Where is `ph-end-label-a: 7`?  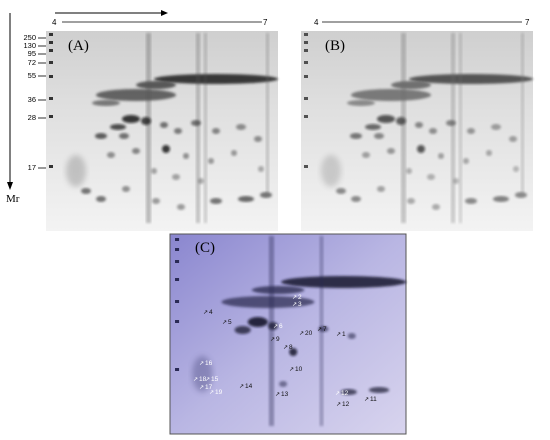
ph-end-label-a: 7 is located at coordinates (265, 22).